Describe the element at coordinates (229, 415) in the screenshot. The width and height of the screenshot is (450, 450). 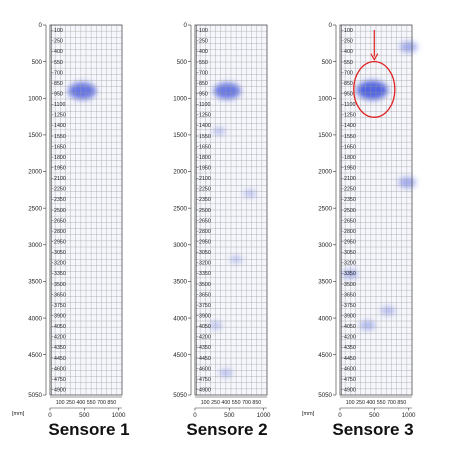
I see `x-major-tick-label: 500` at that location.